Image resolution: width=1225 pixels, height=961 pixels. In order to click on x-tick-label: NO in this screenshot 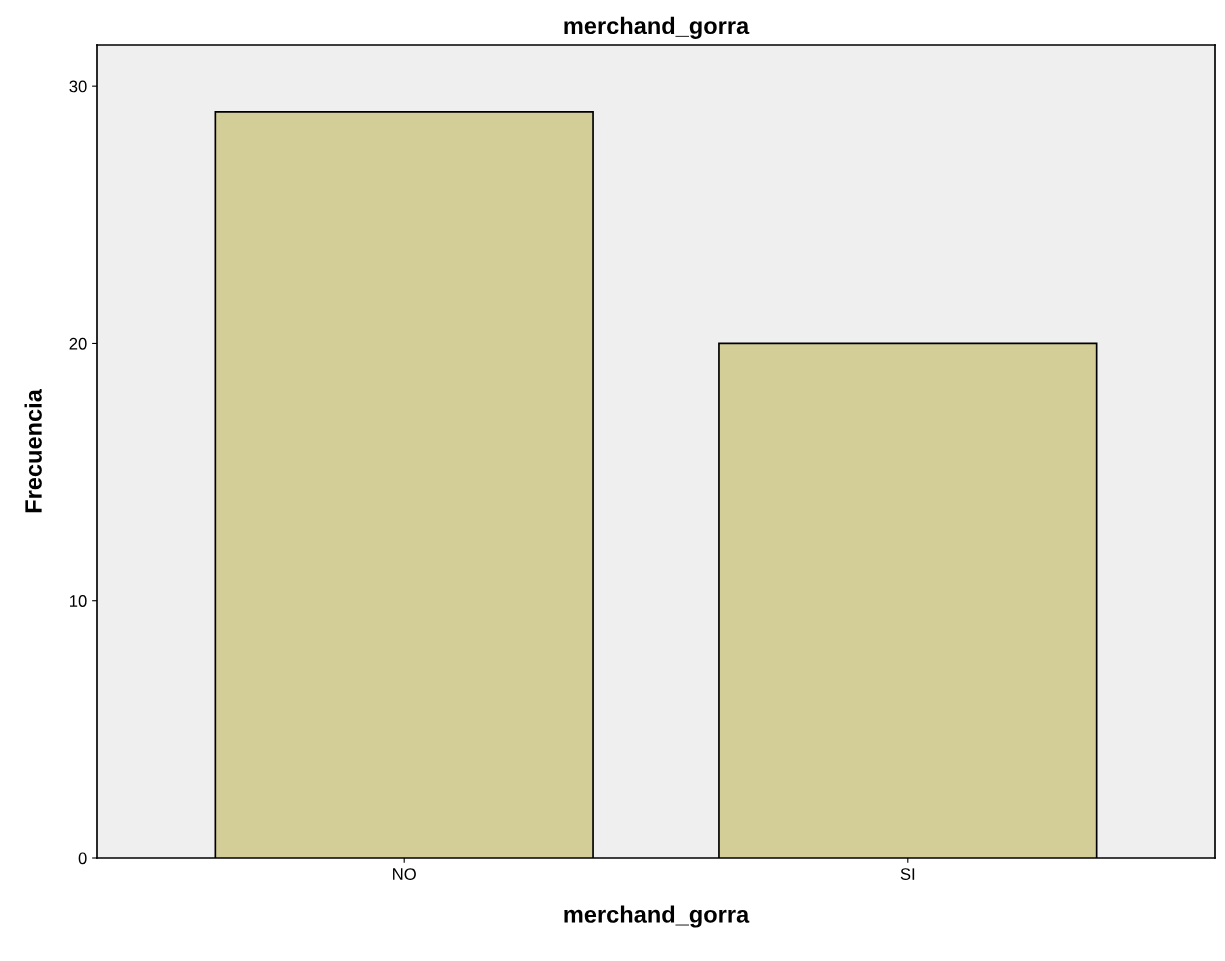, I will do `click(404, 874)`.